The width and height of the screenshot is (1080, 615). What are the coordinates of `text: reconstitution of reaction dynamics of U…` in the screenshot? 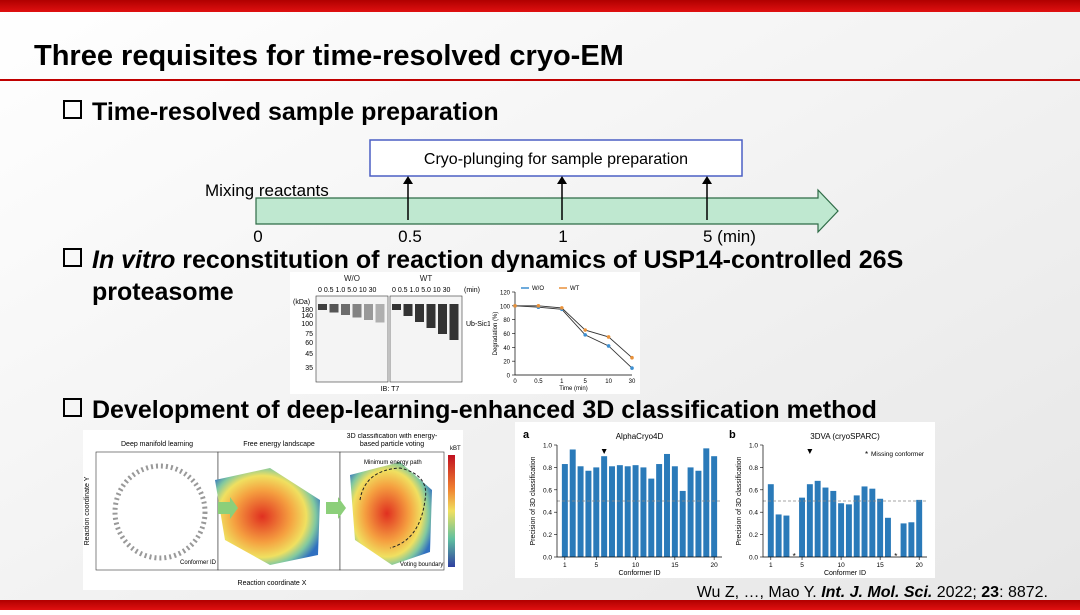 It's located at (539, 260).